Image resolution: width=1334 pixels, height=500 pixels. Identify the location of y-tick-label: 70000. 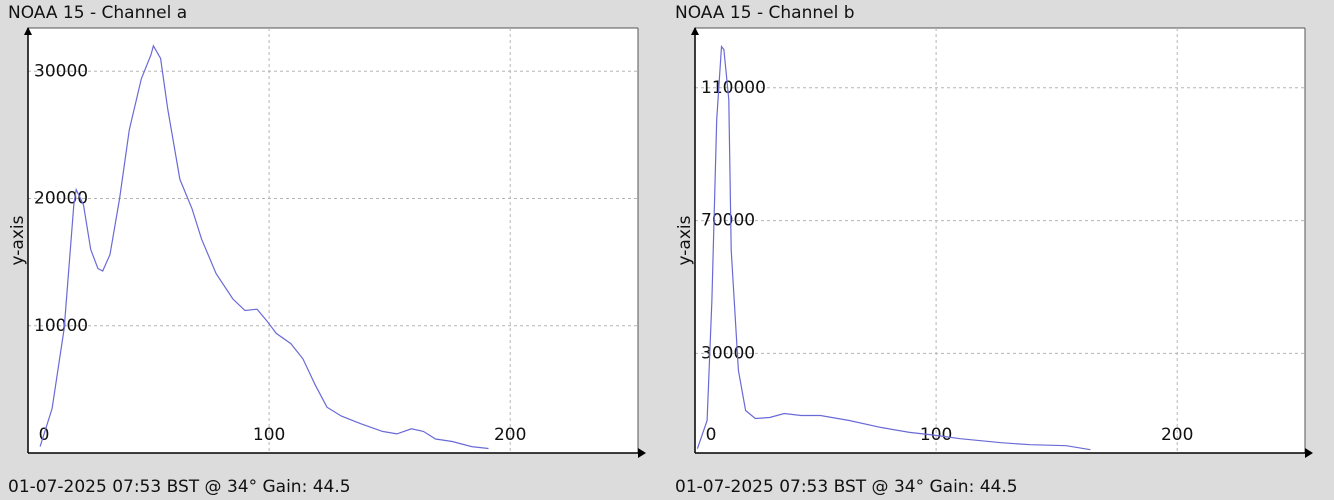
(728, 221).